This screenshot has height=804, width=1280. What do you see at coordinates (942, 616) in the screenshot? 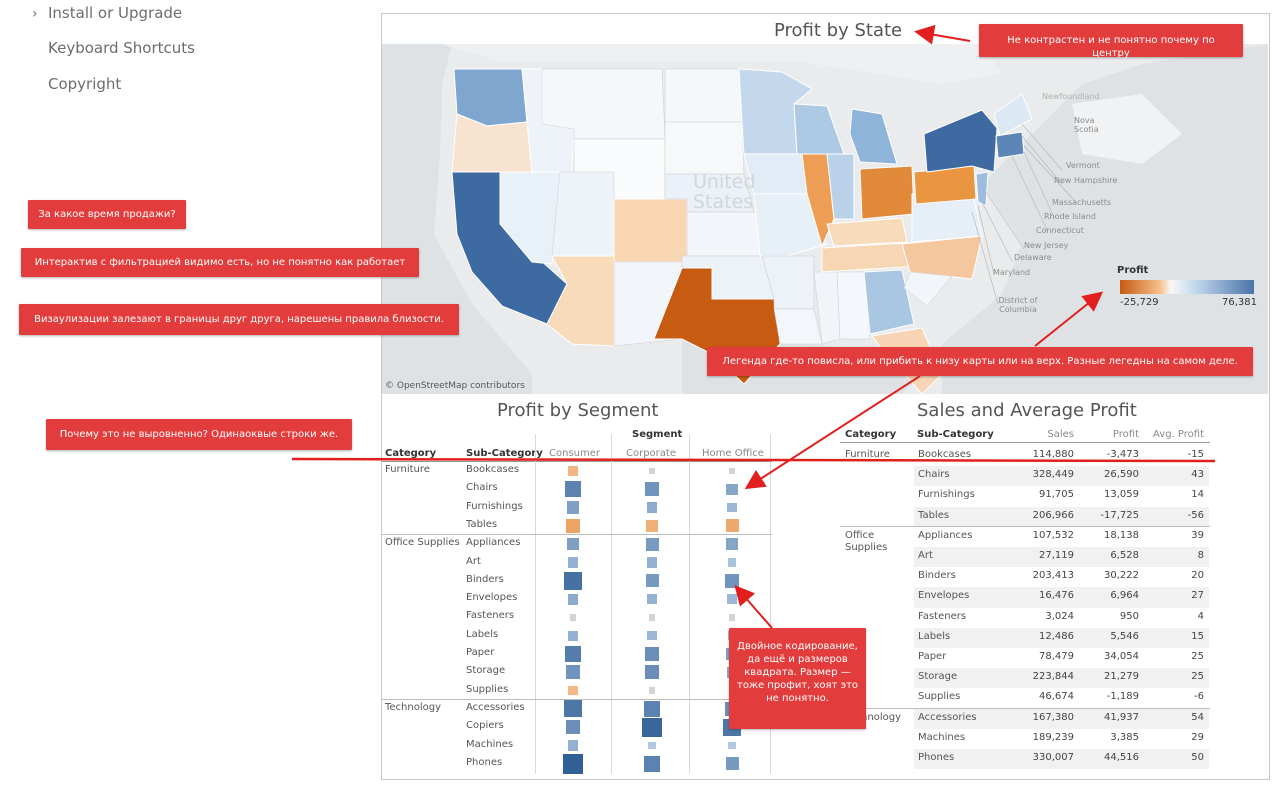
I see `table-subcategory-cell: Fasteners` at bounding box center [942, 616].